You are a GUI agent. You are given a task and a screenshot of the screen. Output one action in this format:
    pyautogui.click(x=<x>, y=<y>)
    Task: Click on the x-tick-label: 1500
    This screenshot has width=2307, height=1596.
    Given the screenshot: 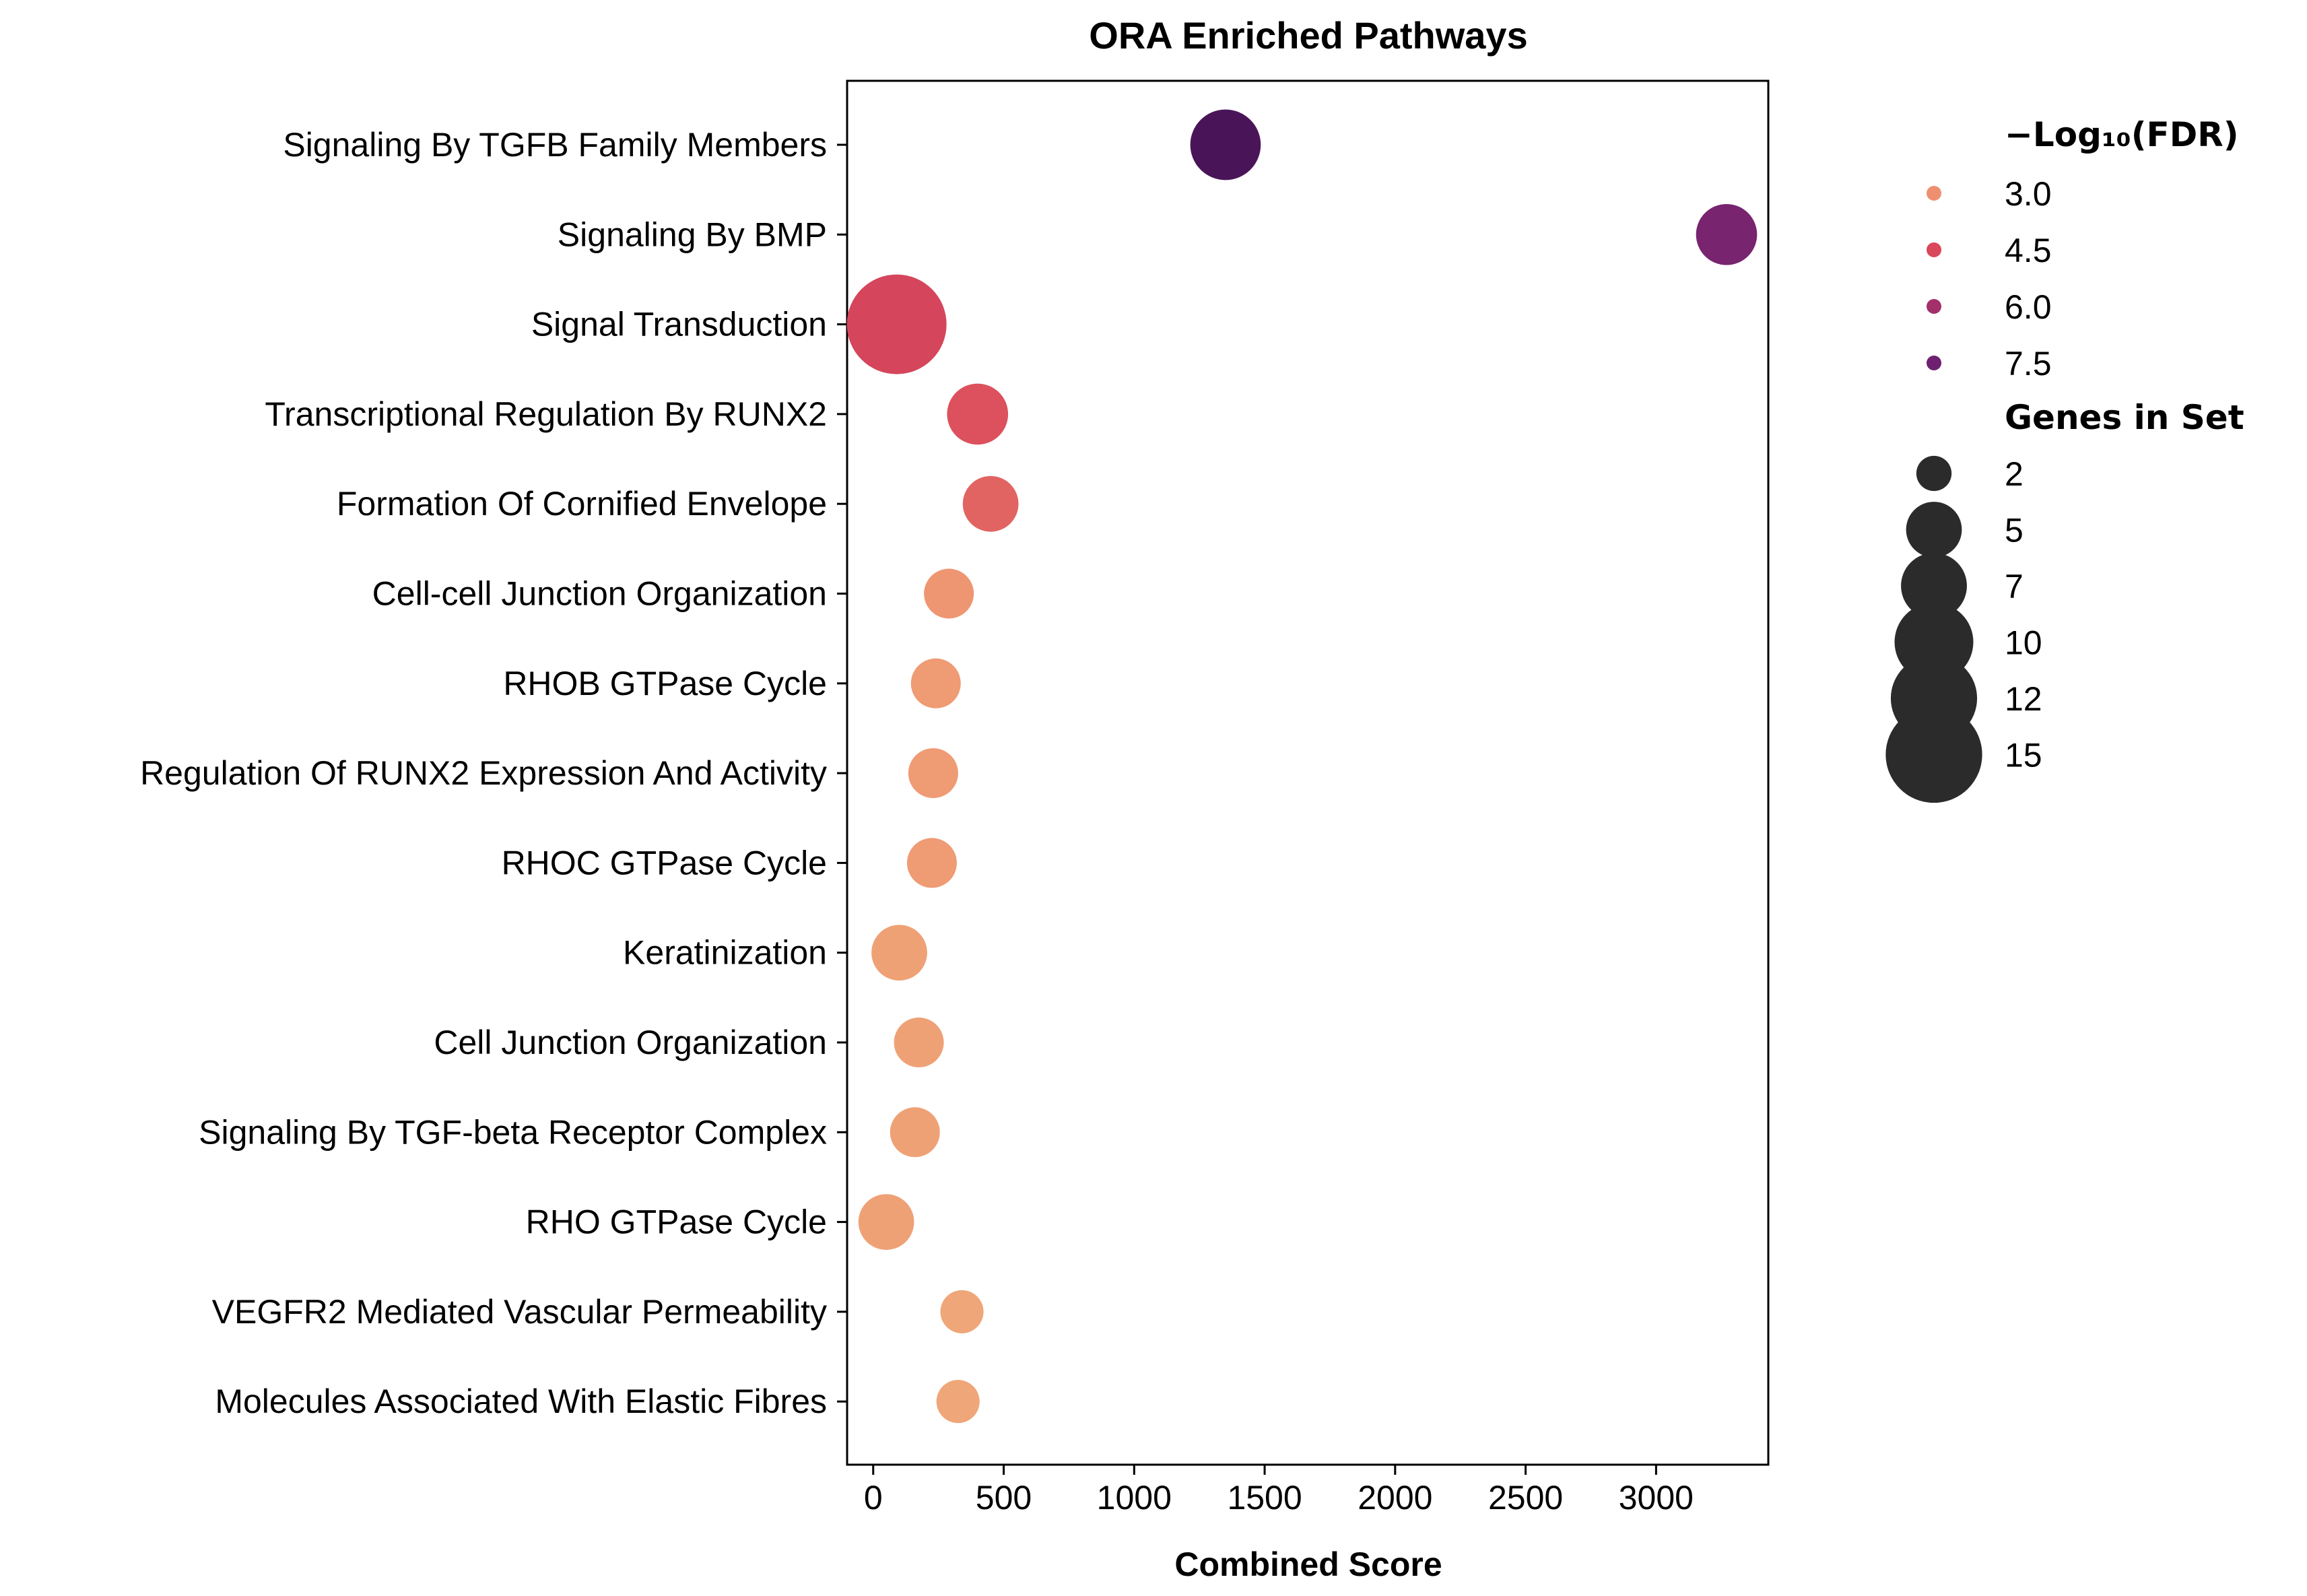 What is the action you would take?
    pyautogui.click(x=1265, y=1498)
    